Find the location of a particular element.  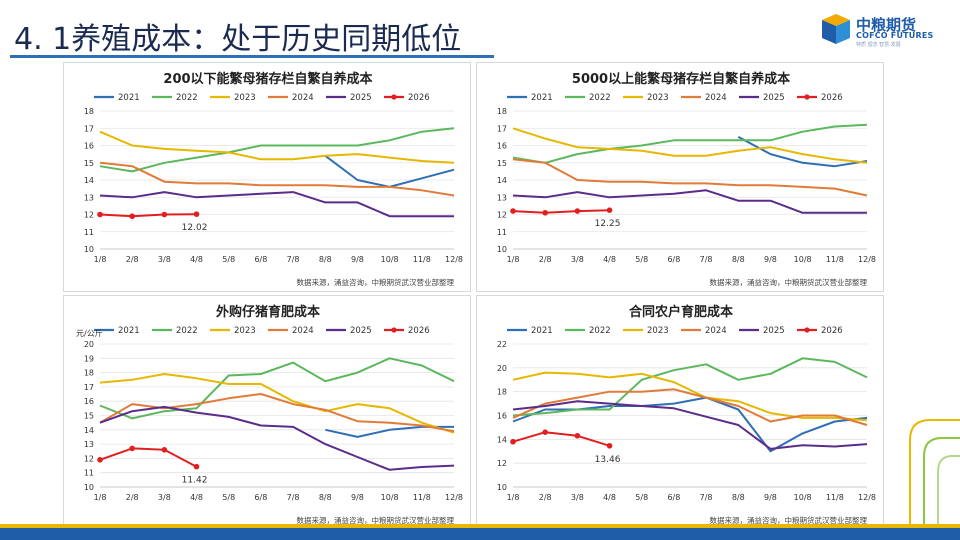

end-value-label: 12.25 is located at coordinates (608, 224).